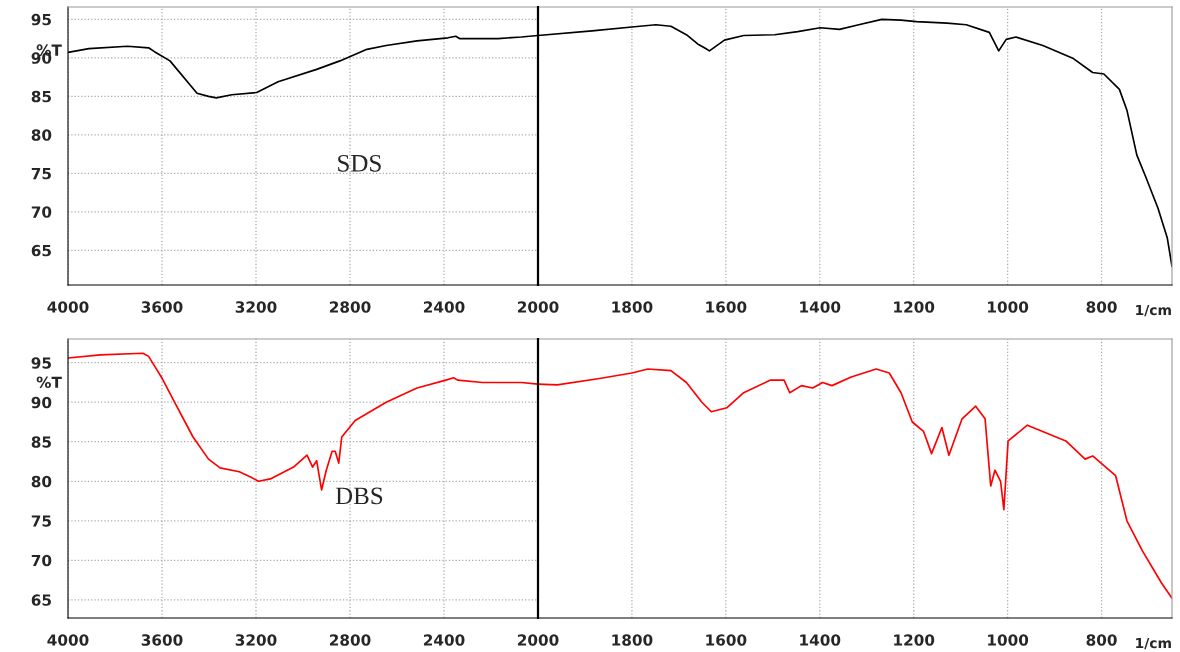 The height and width of the screenshot is (652, 1180). Describe the element at coordinates (359, 496) in the screenshot. I see `annotation: DBS` at that location.